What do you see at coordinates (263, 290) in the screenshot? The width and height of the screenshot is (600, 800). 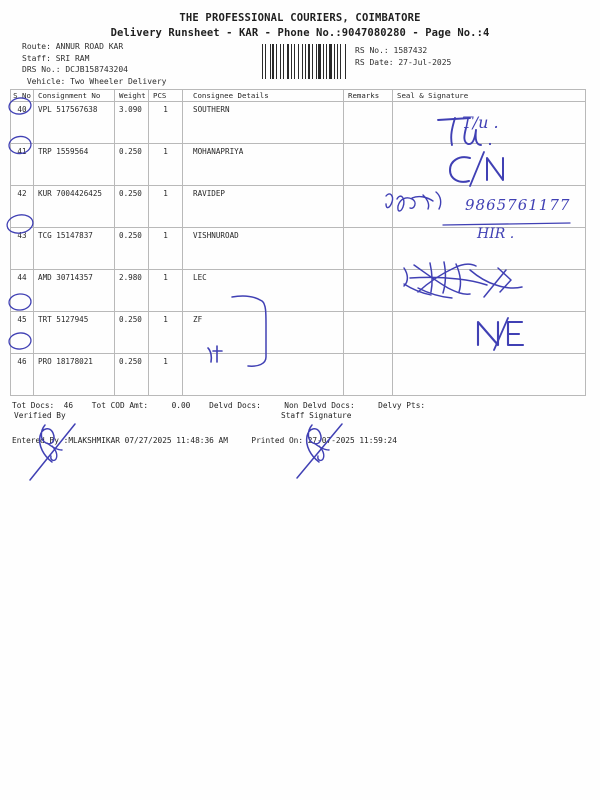 I see `cell-consignee: LEC` at bounding box center [263, 290].